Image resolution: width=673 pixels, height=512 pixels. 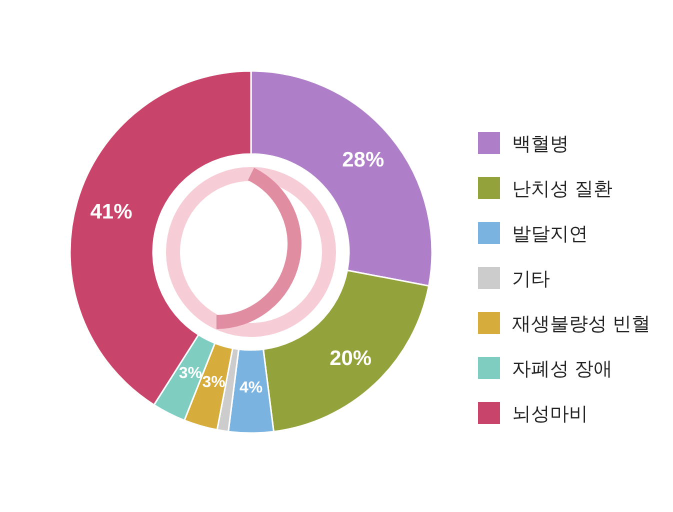 What do you see at coordinates (540, 144) in the screenshot?
I see `legend-label: 백혈병` at bounding box center [540, 144].